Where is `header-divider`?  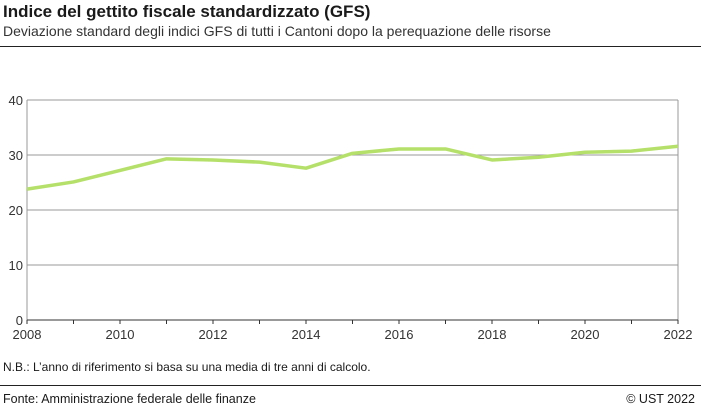
header-divider is located at coordinates (350, 46).